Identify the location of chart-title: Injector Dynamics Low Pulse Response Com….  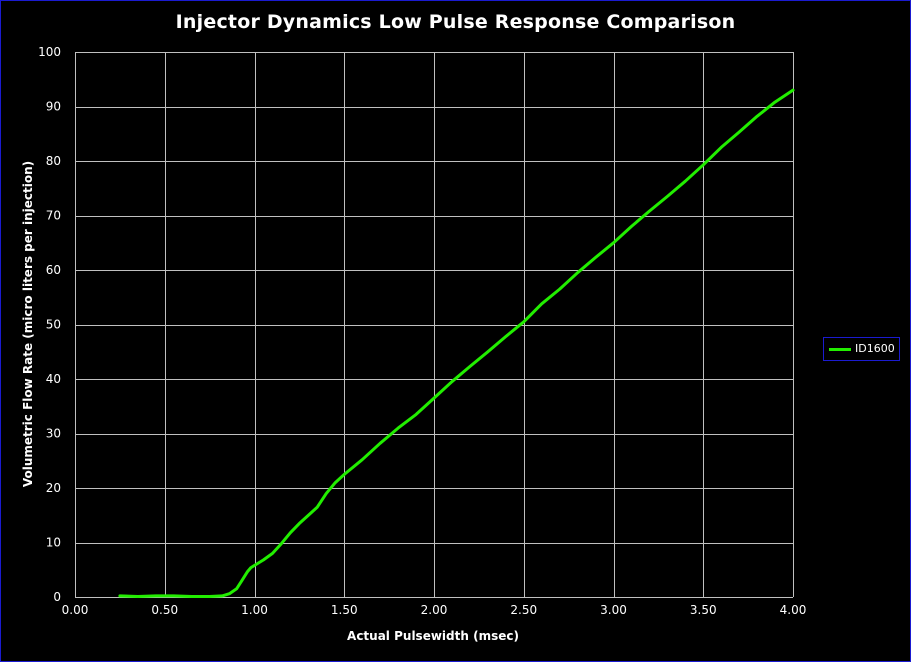
(455, 22).